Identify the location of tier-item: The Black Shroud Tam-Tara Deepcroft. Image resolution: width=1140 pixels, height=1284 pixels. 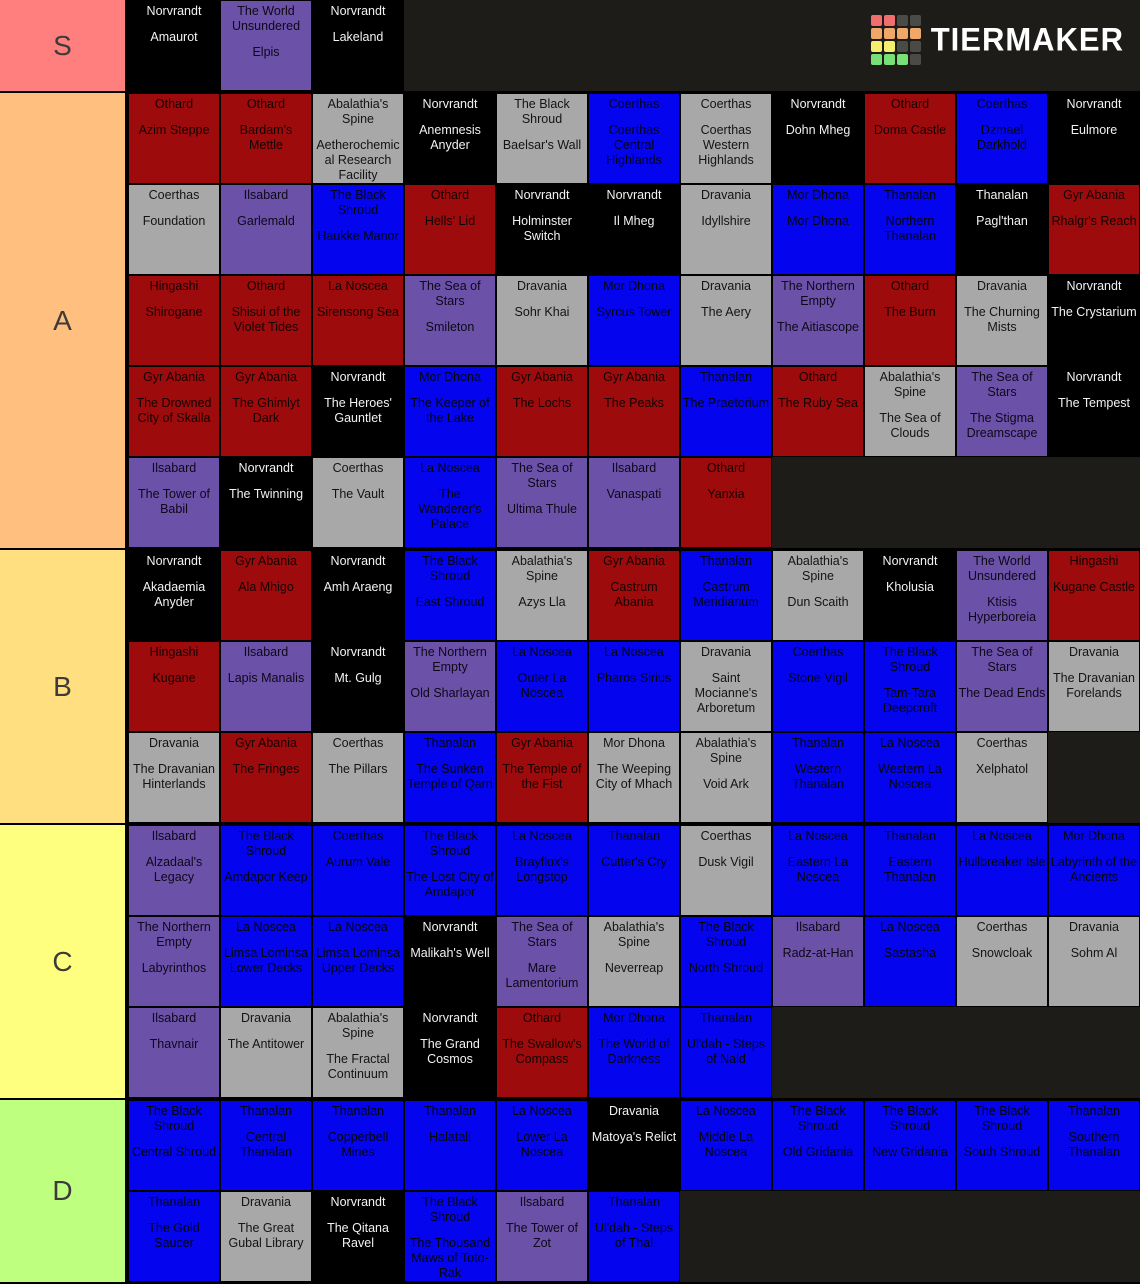
(910, 686).